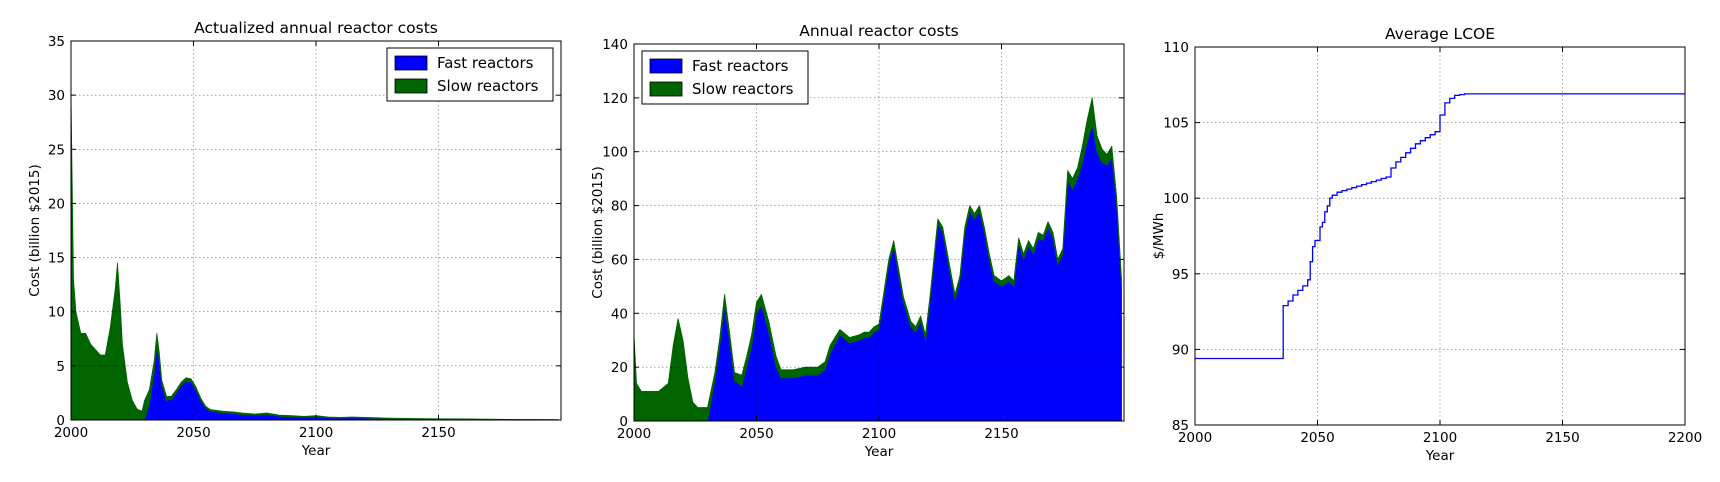 Image resolution: width=1720 pixels, height=482 pixels. I want to click on x-tick-label: 2200, so click(1685, 438).